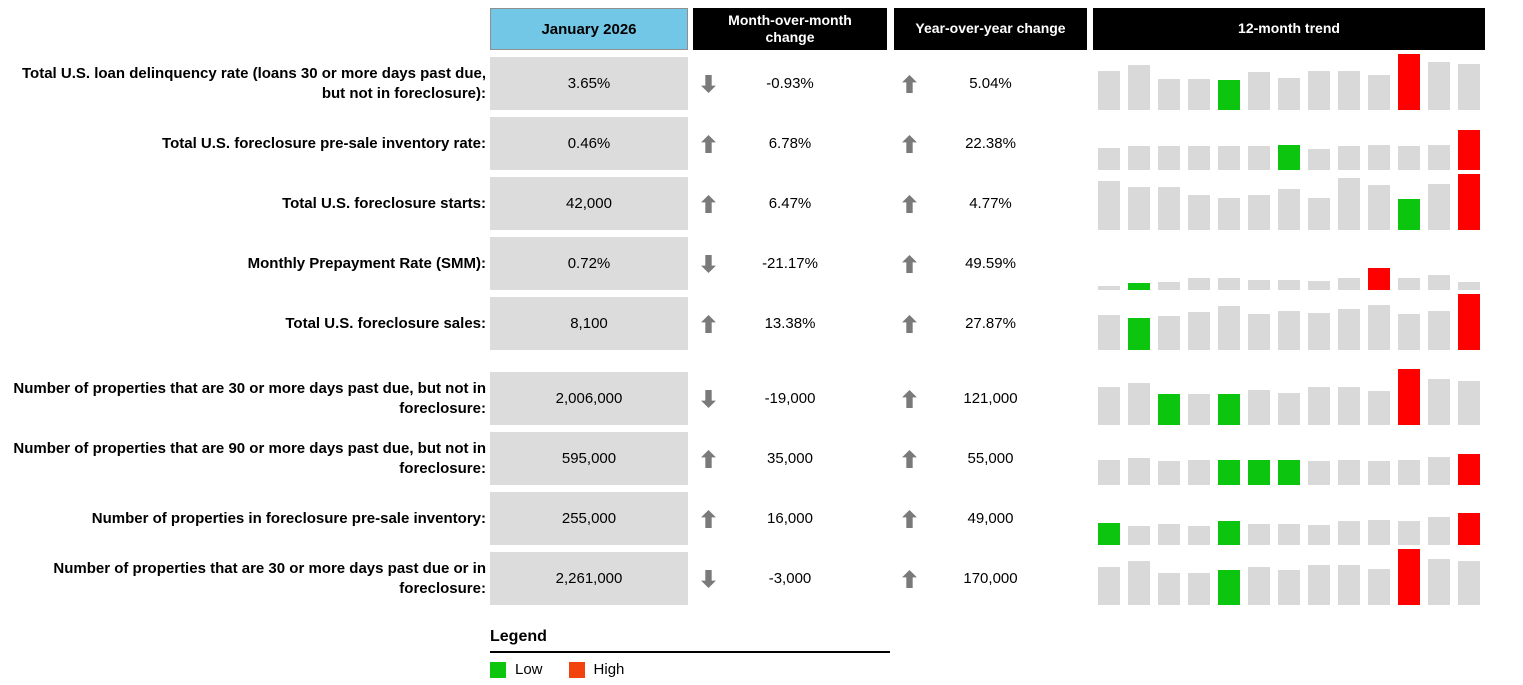 Image resolution: width=1523 pixels, height=685 pixels. I want to click on yoy-change-value: 27.87%, so click(990, 323).